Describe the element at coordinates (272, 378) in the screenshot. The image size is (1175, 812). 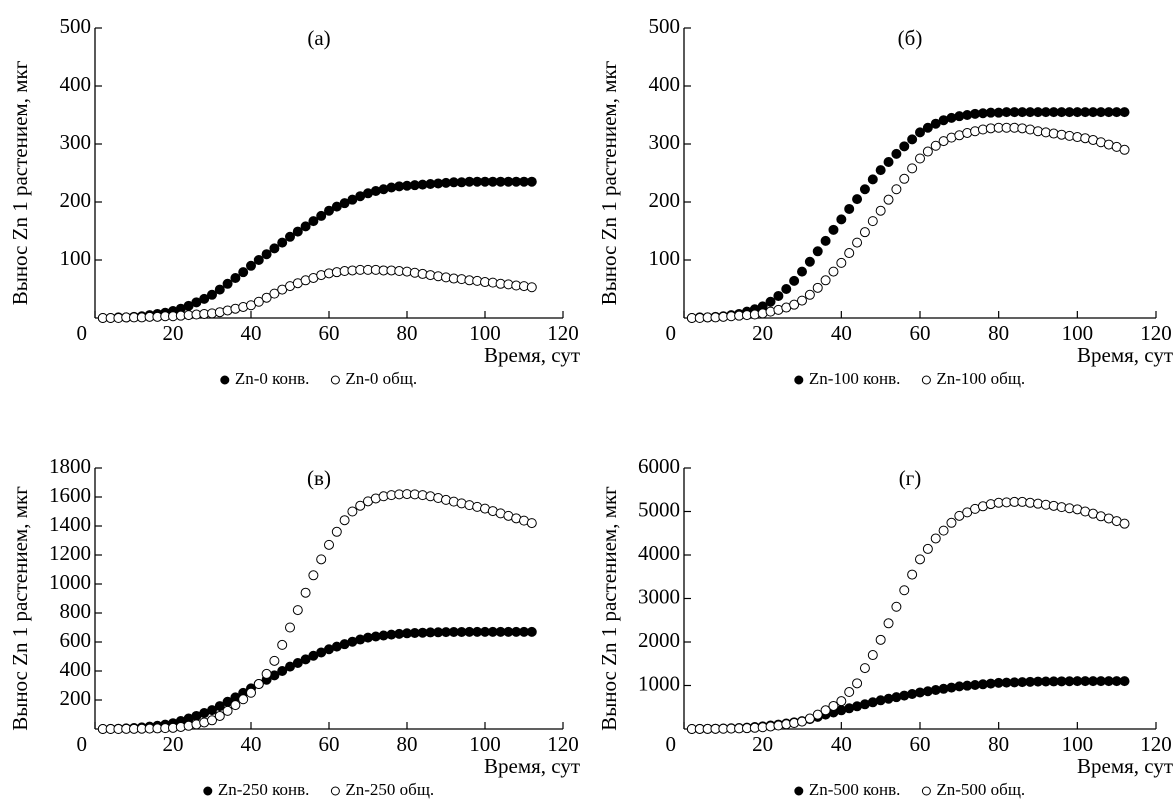
I see `legend-label: Zn-0 конв.` at that location.